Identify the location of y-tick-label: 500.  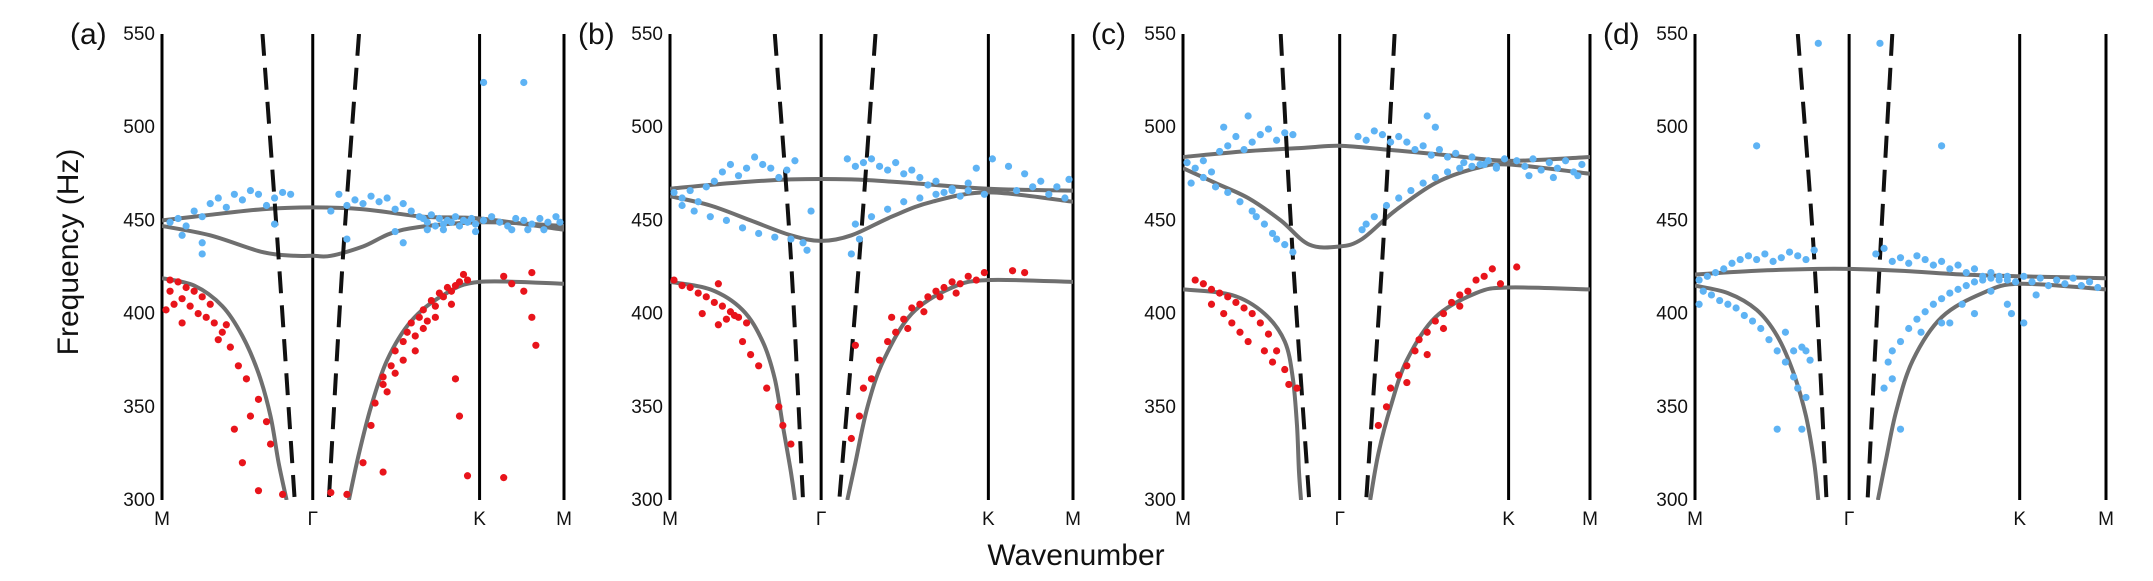
(139, 127).